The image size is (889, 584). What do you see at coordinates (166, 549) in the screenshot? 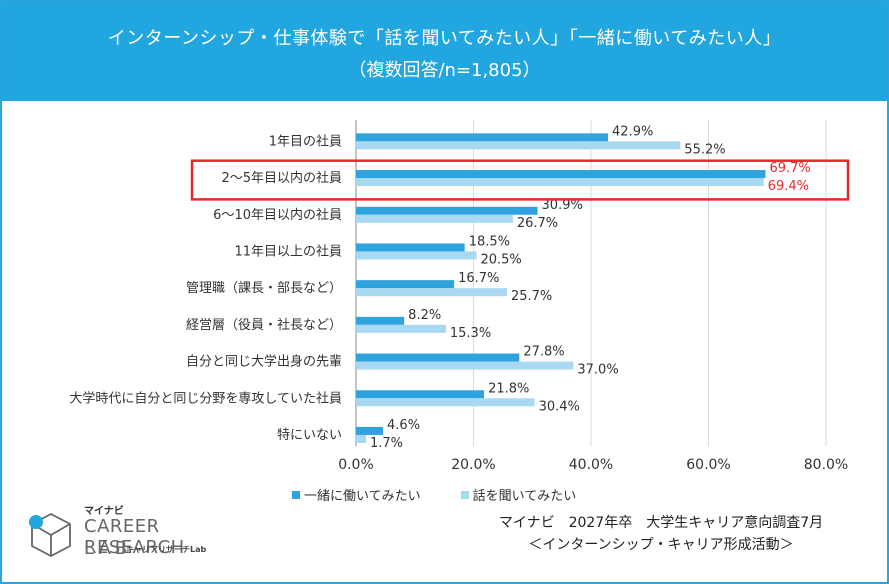
I see `logo-sub: キャリアリサーチLab` at bounding box center [166, 549].